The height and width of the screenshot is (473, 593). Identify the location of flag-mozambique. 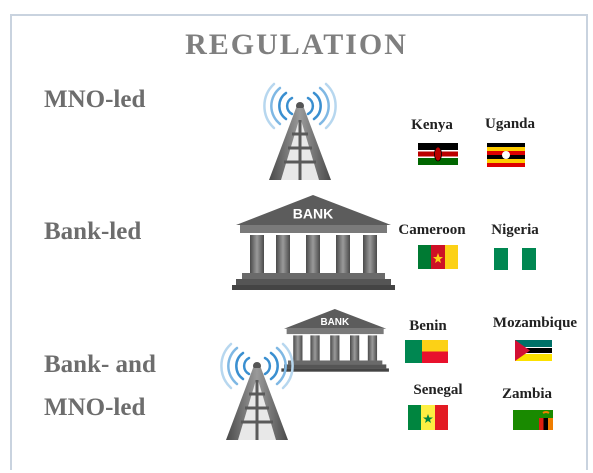
(533, 350).